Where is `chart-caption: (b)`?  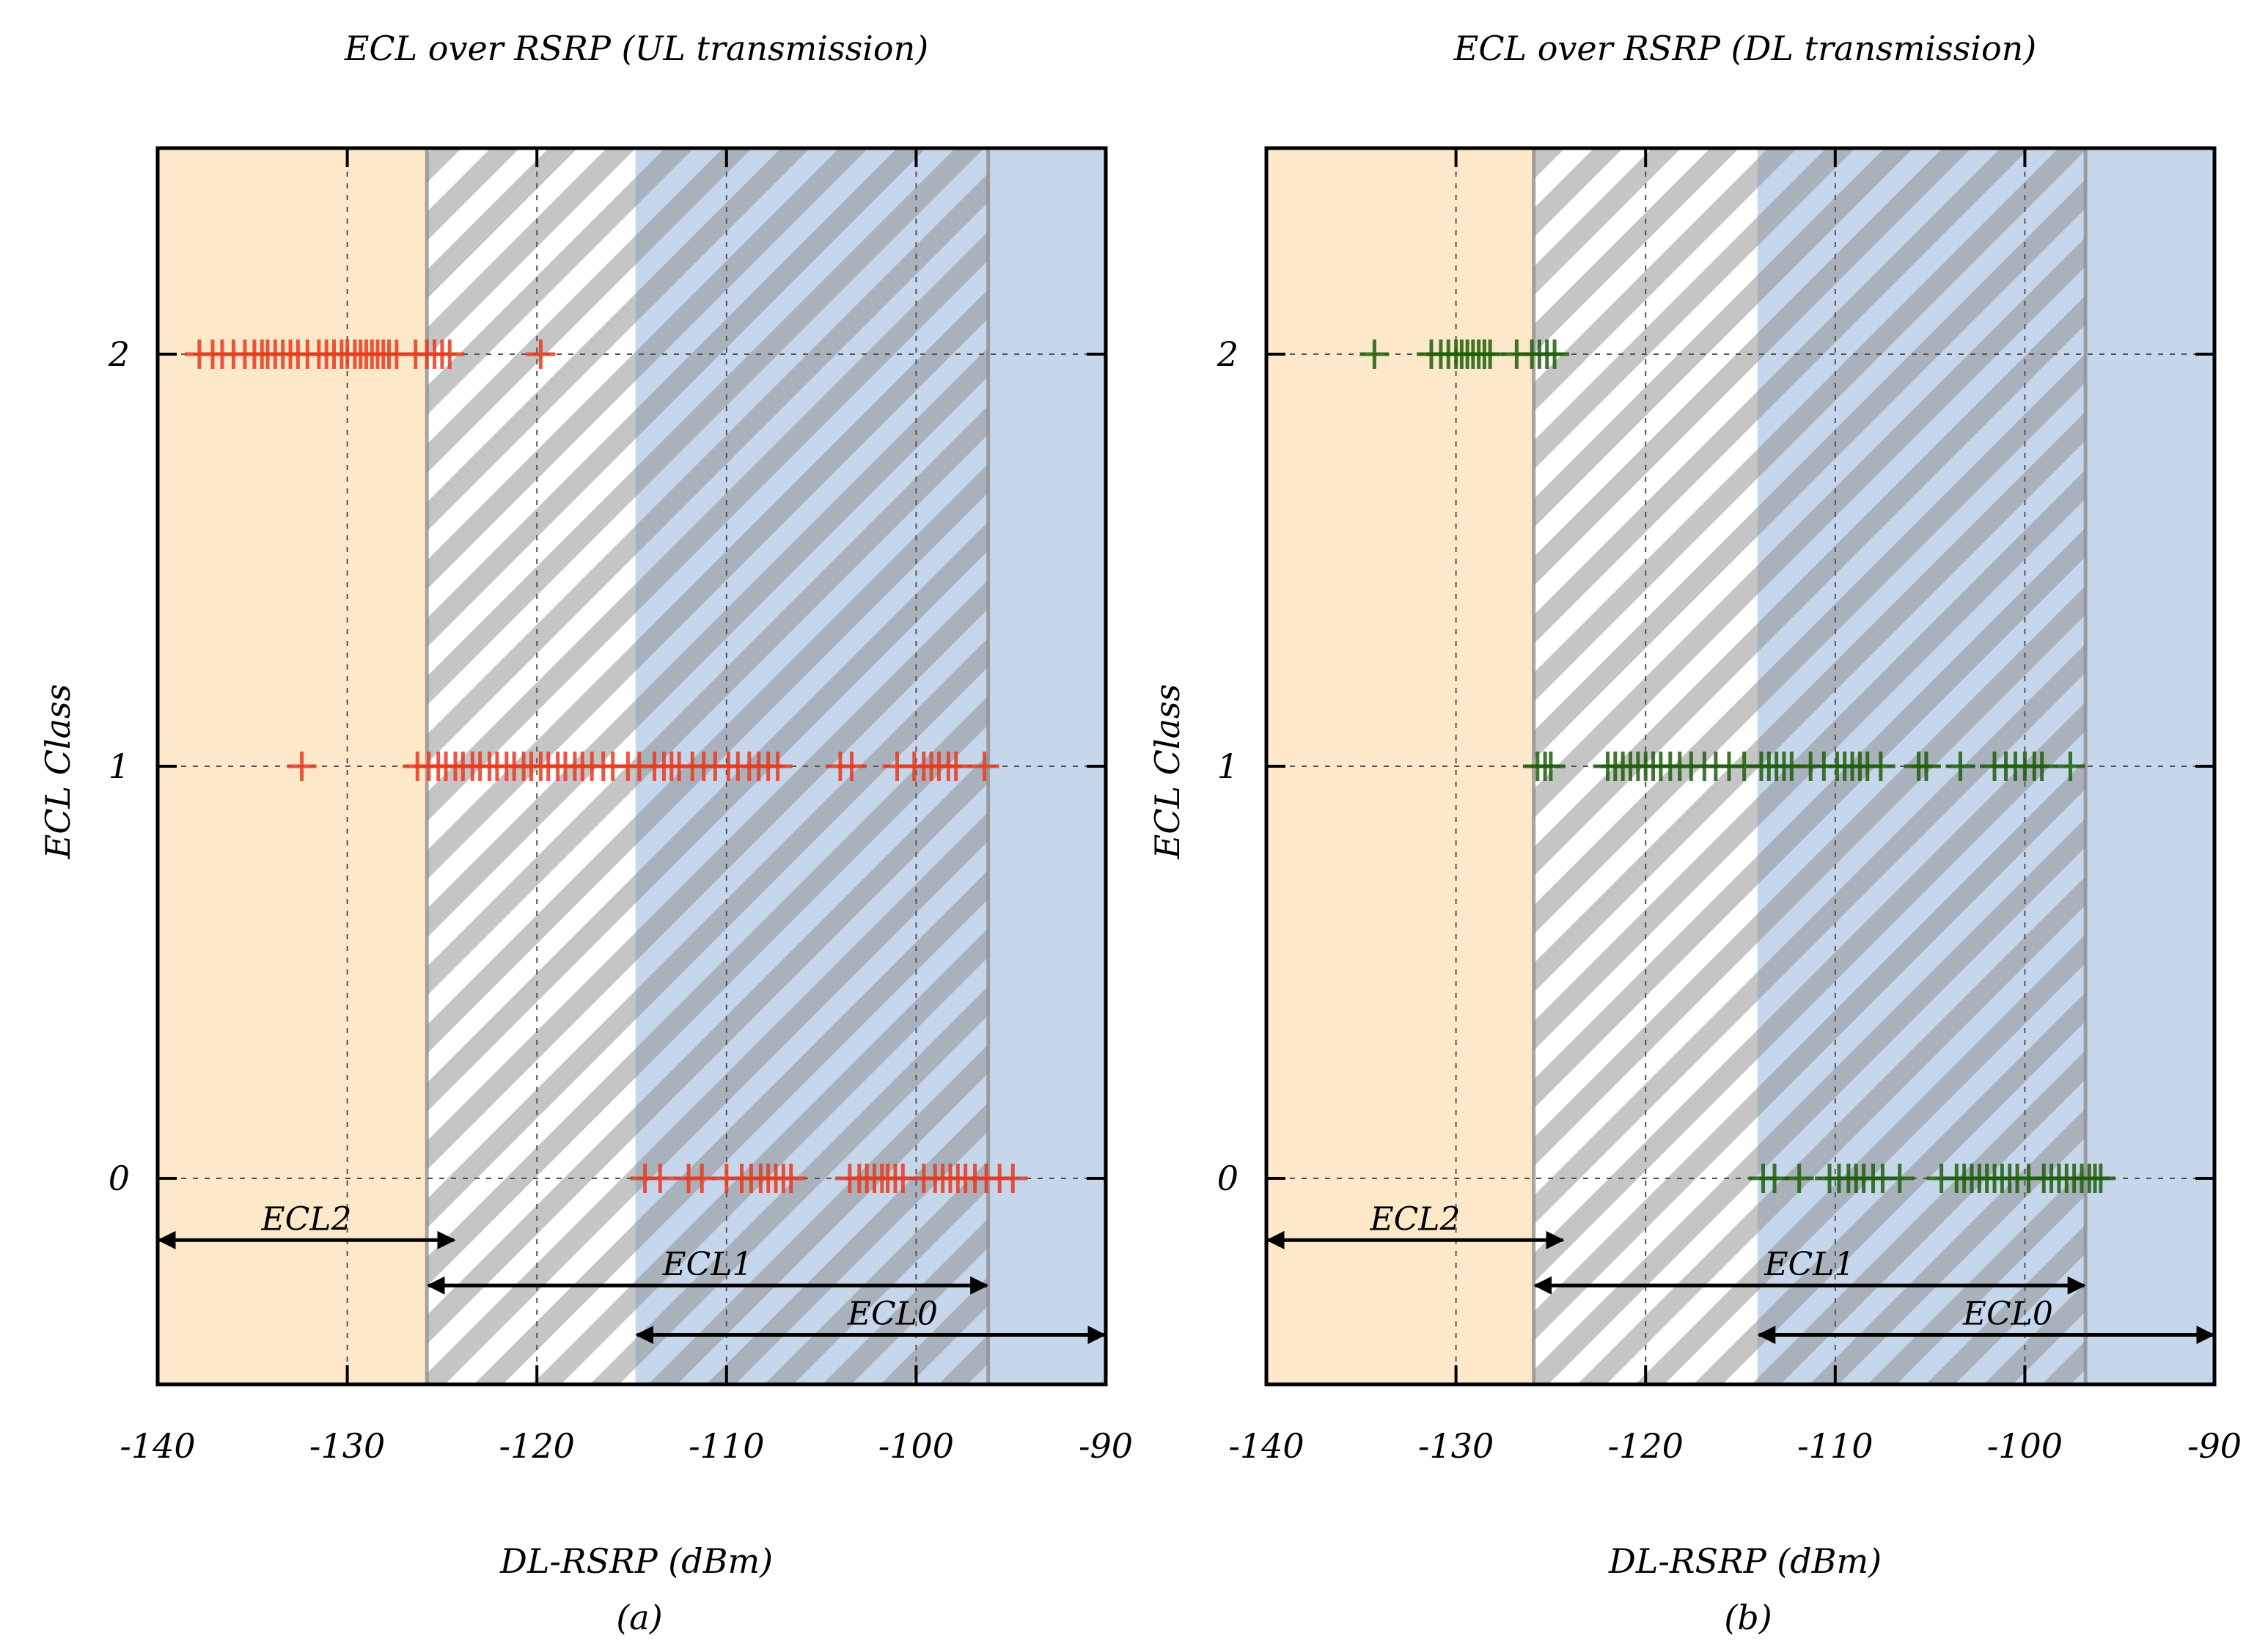
chart-caption: (b) is located at coordinates (1748, 1617).